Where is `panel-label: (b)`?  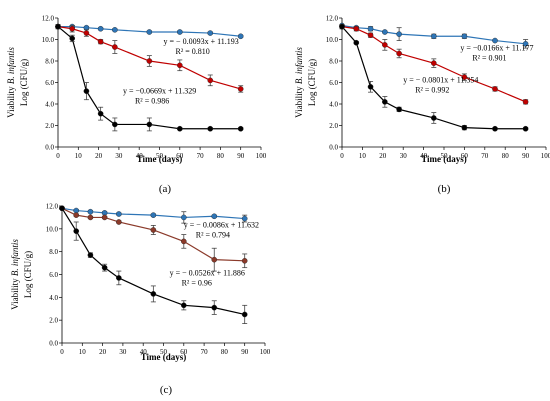 panel-label: (b) is located at coordinates (444, 189).